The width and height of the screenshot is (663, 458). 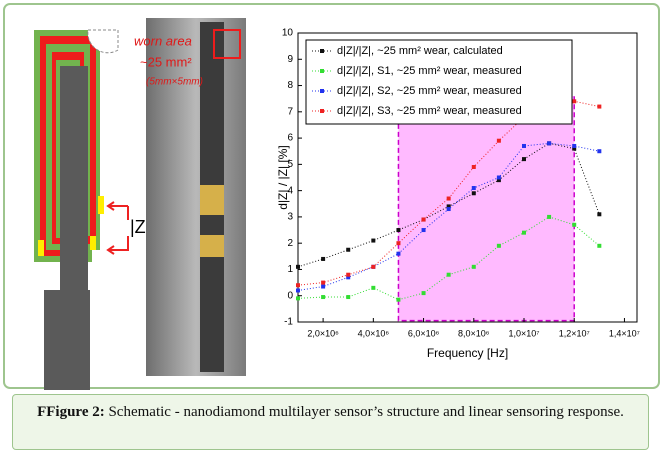 What do you see at coordinates (429, 91) in the screenshot?
I see `legend-label: d|Z|/|Z|, S2, ~25 mm² wear, measured` at bounding box center [429, 91].